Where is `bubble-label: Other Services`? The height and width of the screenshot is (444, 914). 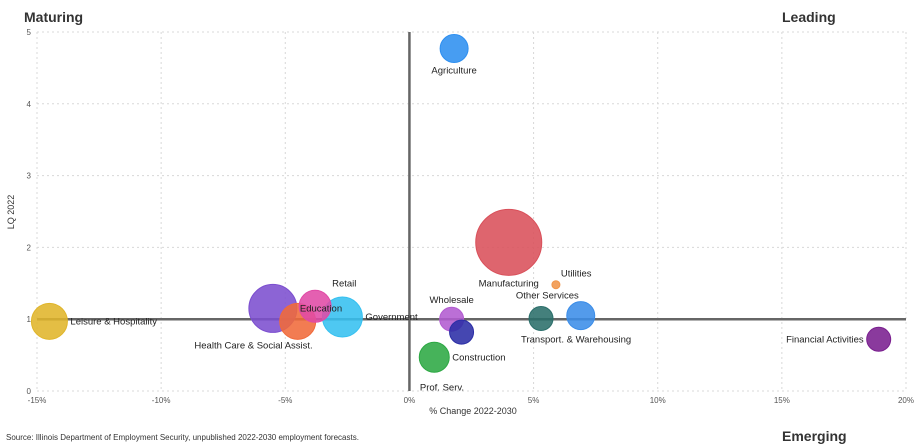
bubble-label: Other Services is located at coordinates (547, 296).